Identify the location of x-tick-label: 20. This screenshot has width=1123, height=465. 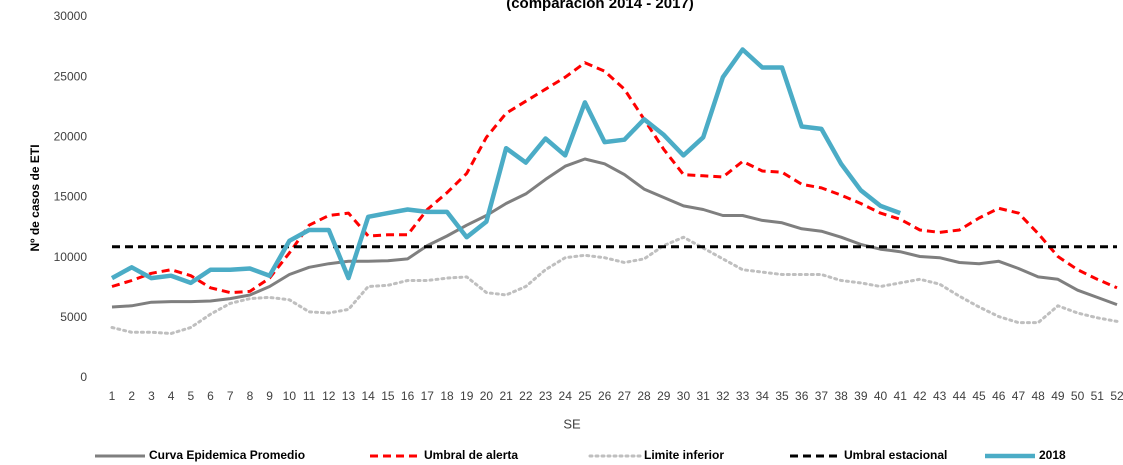
(487, 396).